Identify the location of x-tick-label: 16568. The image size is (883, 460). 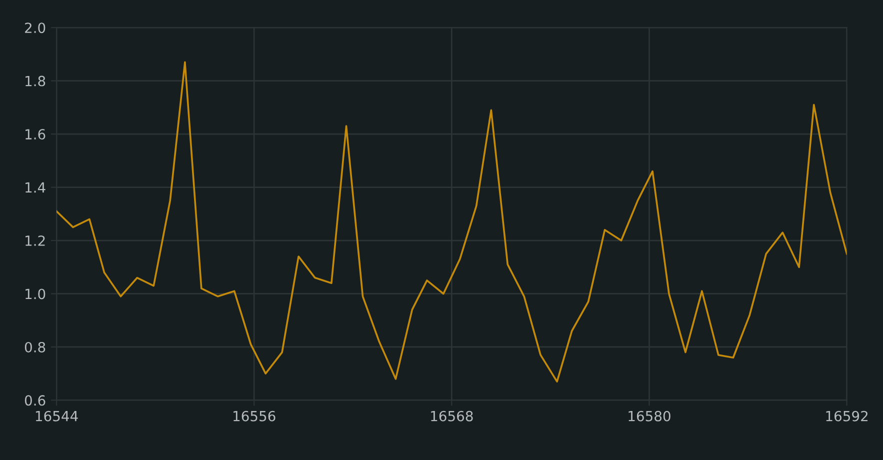
(452, 416).